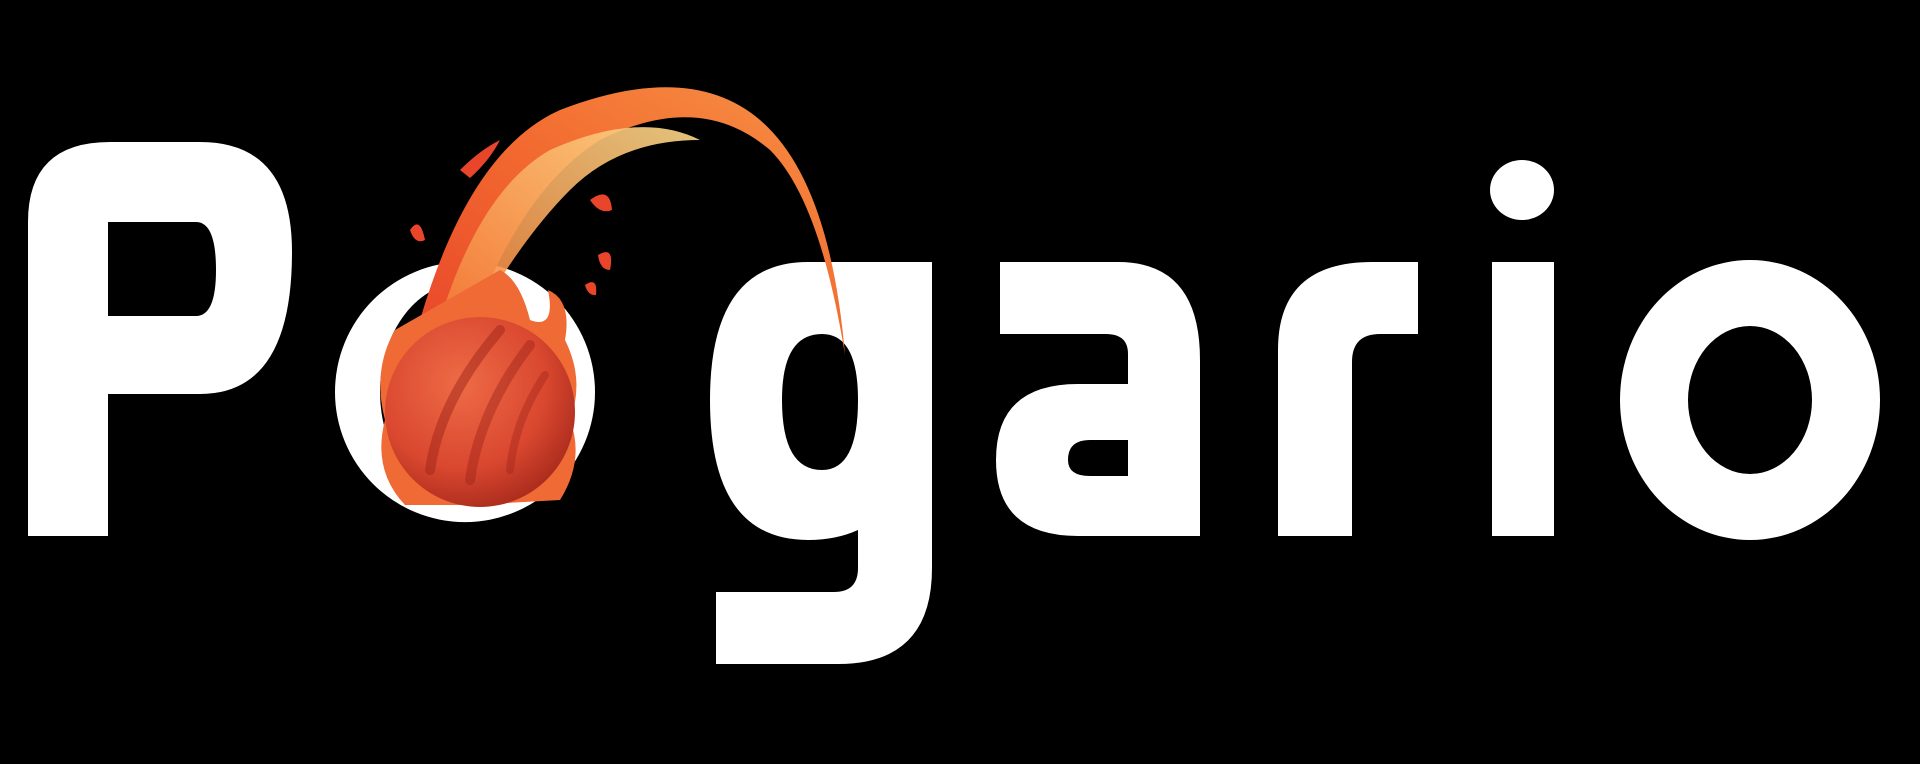 This screenshot has width=1920, height=764. What do you see at coordinates (1522, 190) in the screenshot?
I see `letter-i-dot` at bounding box center [1522, 190].